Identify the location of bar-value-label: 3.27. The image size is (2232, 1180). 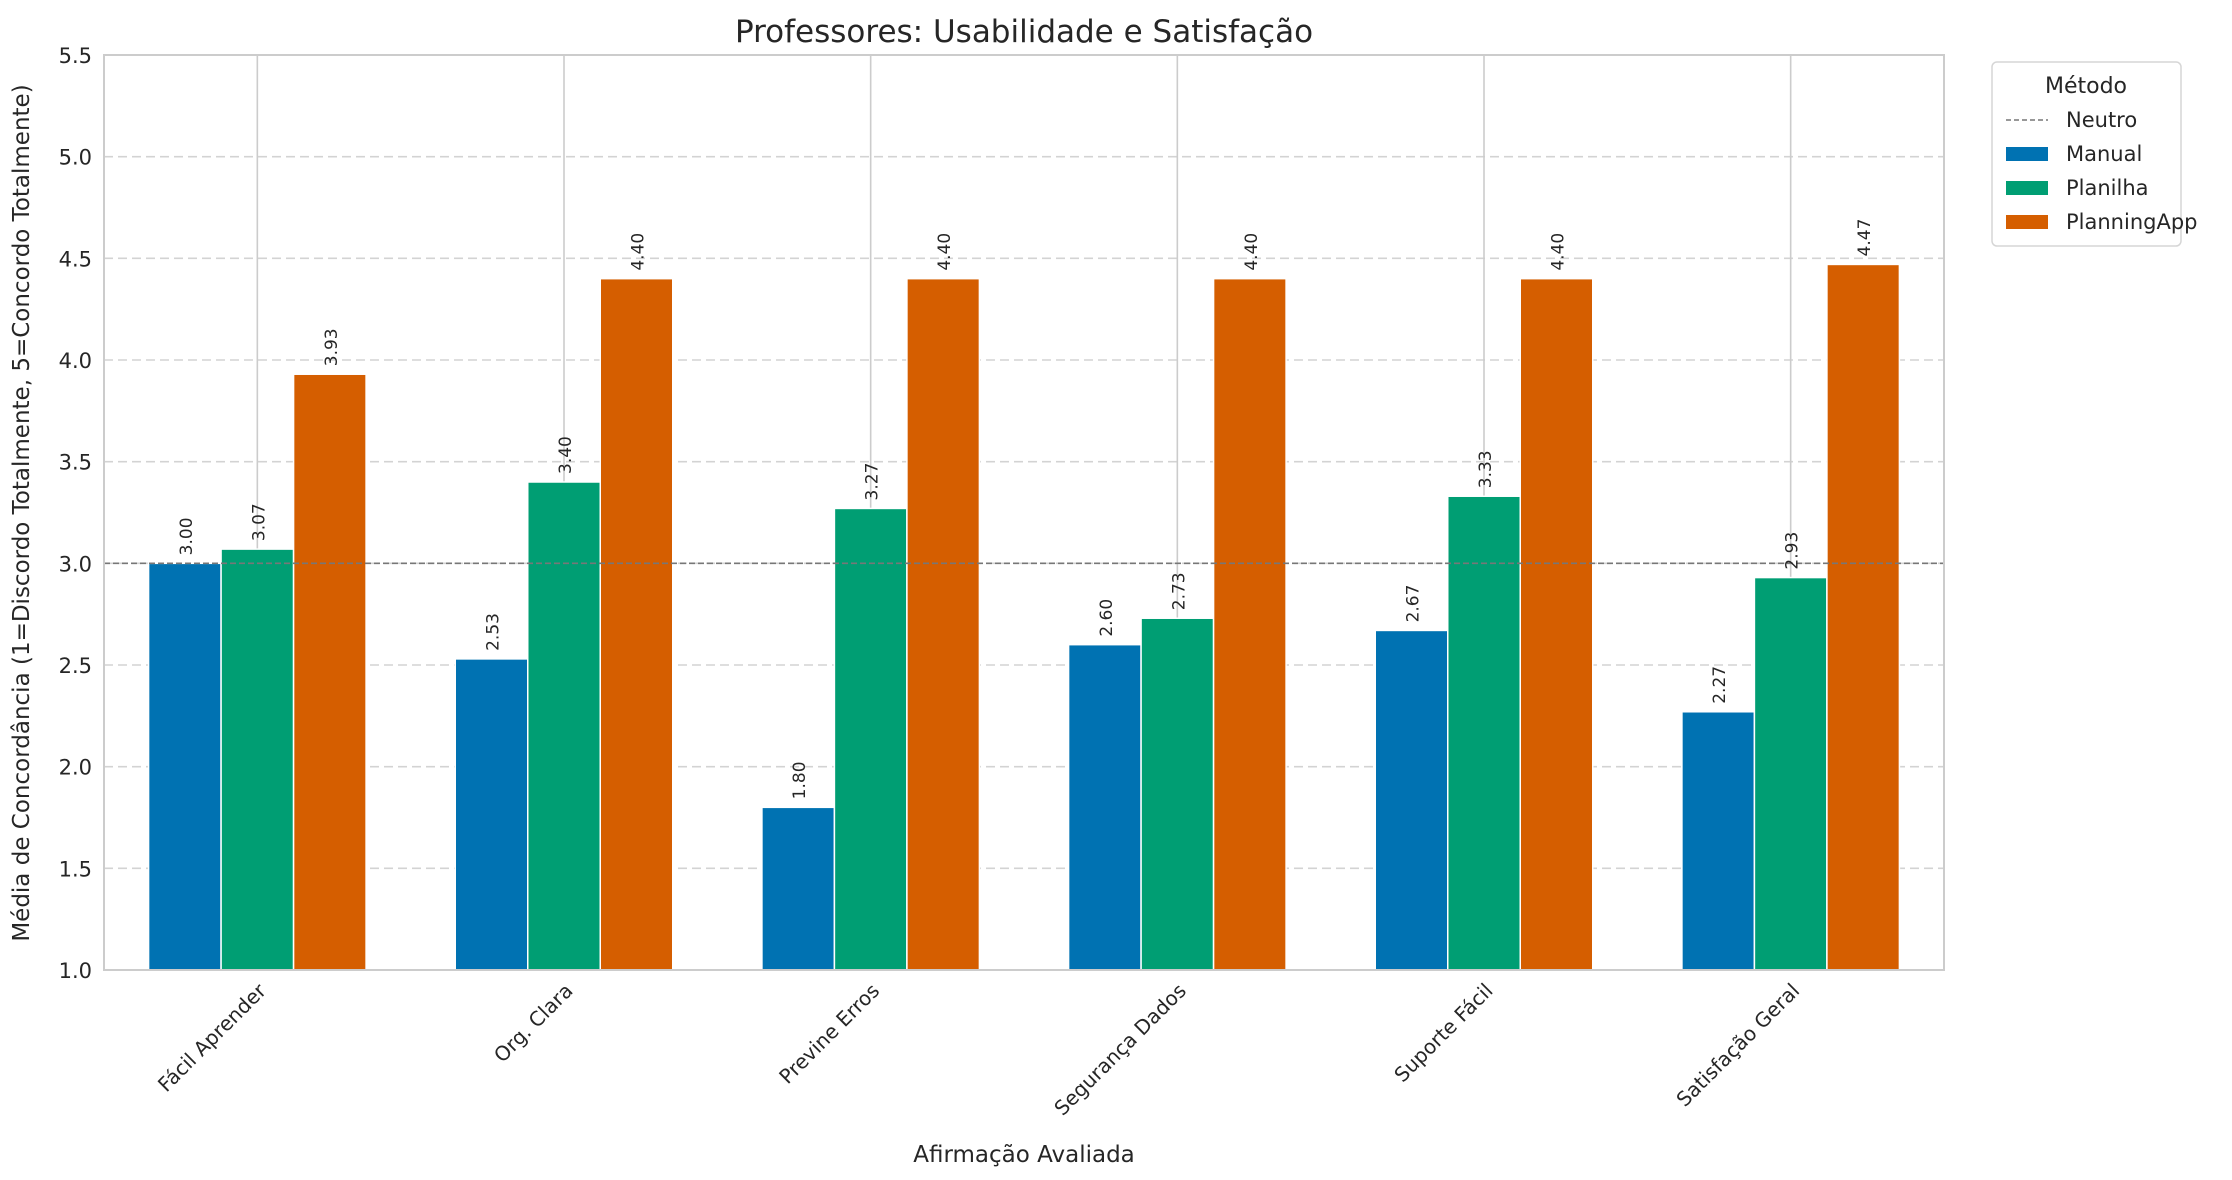
(873, 482).